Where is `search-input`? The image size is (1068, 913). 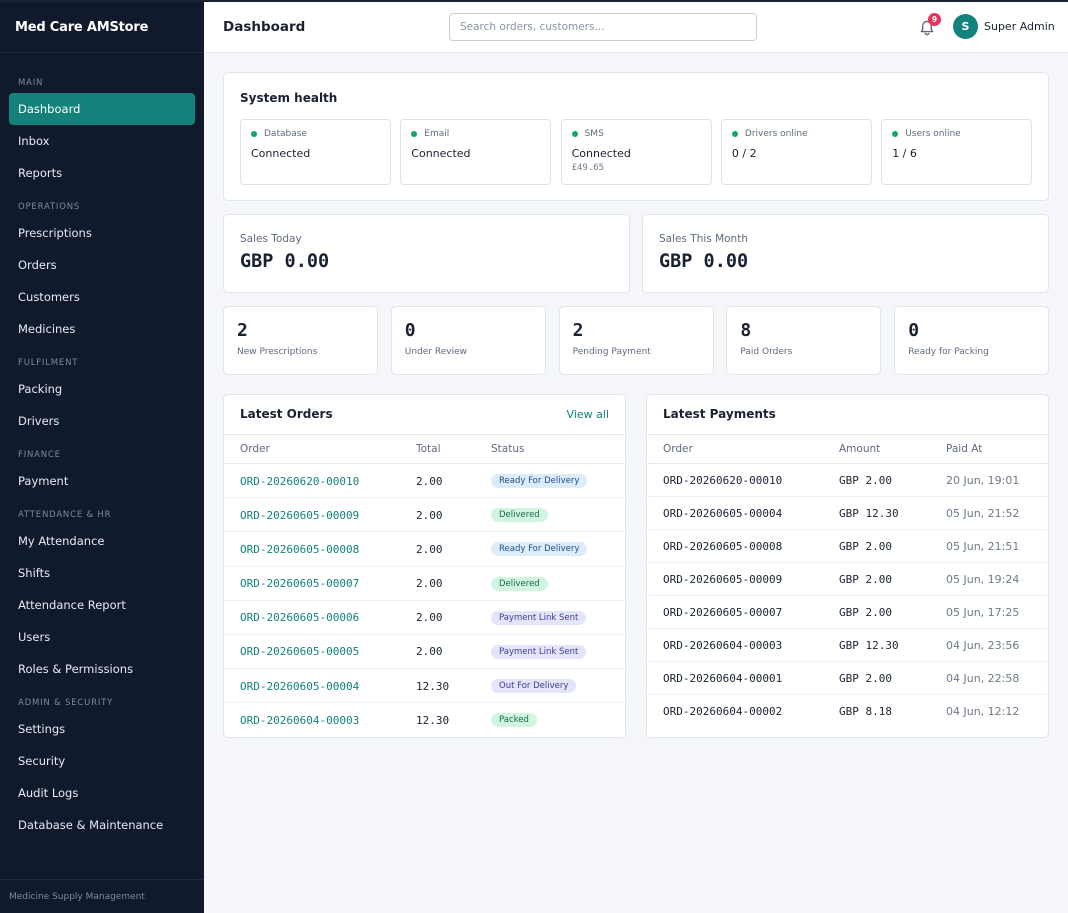
search-input is located at coordinates (603, 27).